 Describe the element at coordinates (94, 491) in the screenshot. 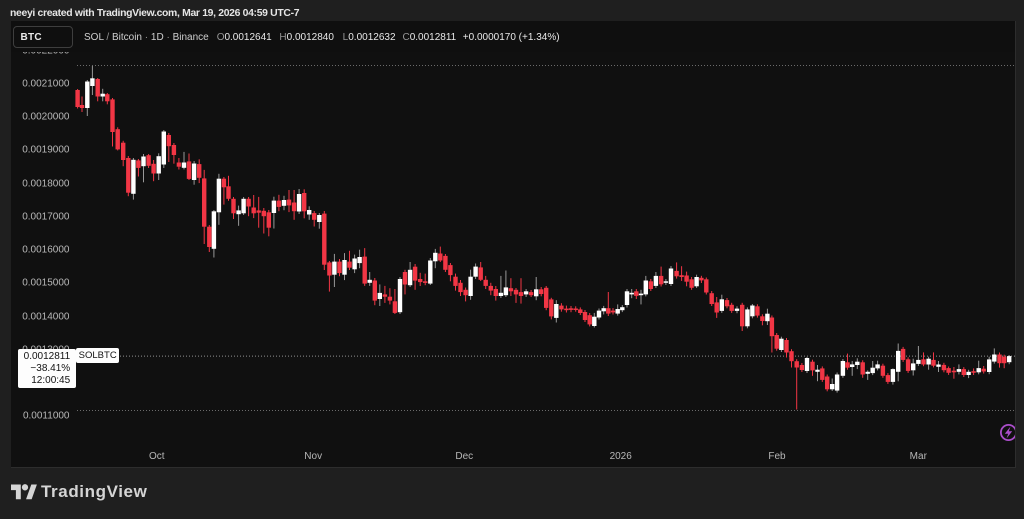

I see `svg-text: TradingView` at that location.